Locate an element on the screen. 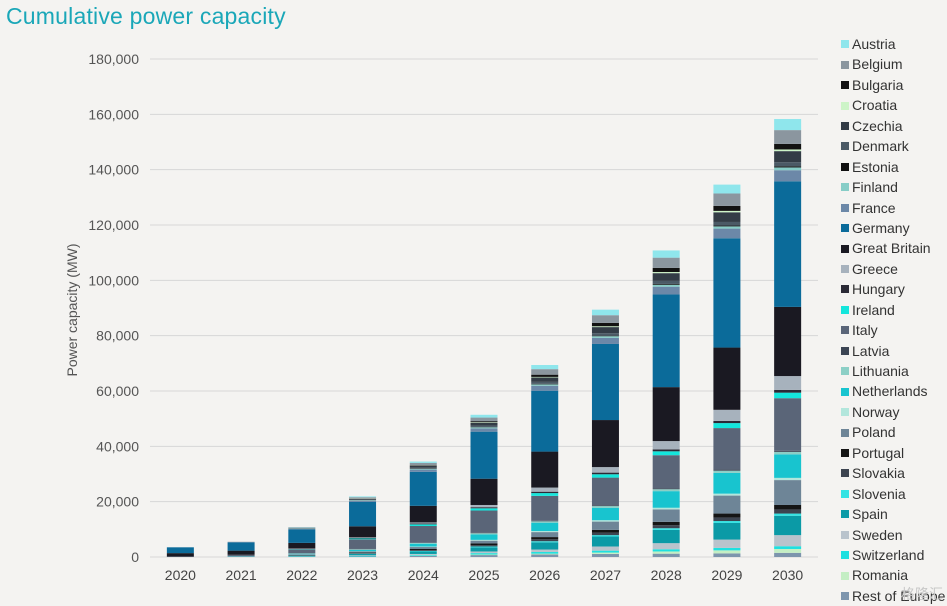  legend-item: Austria is located at coordinates (893, 44).